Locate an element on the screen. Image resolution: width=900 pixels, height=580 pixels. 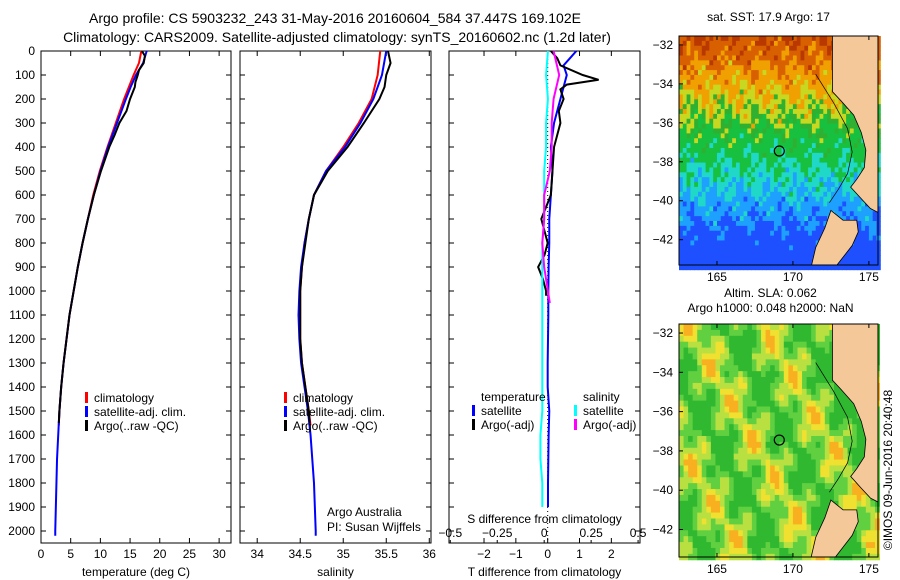
x2-tick-label: −0.5 is located at coordinates (450, 533).